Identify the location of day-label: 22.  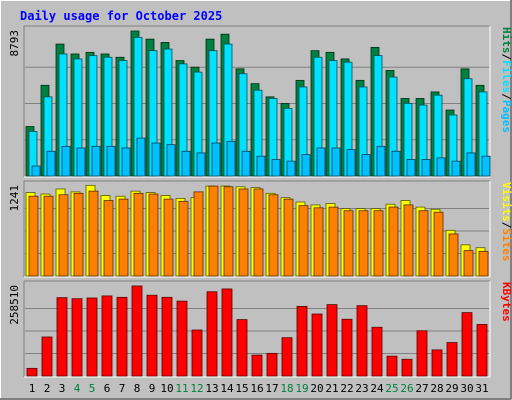
(346, 388).